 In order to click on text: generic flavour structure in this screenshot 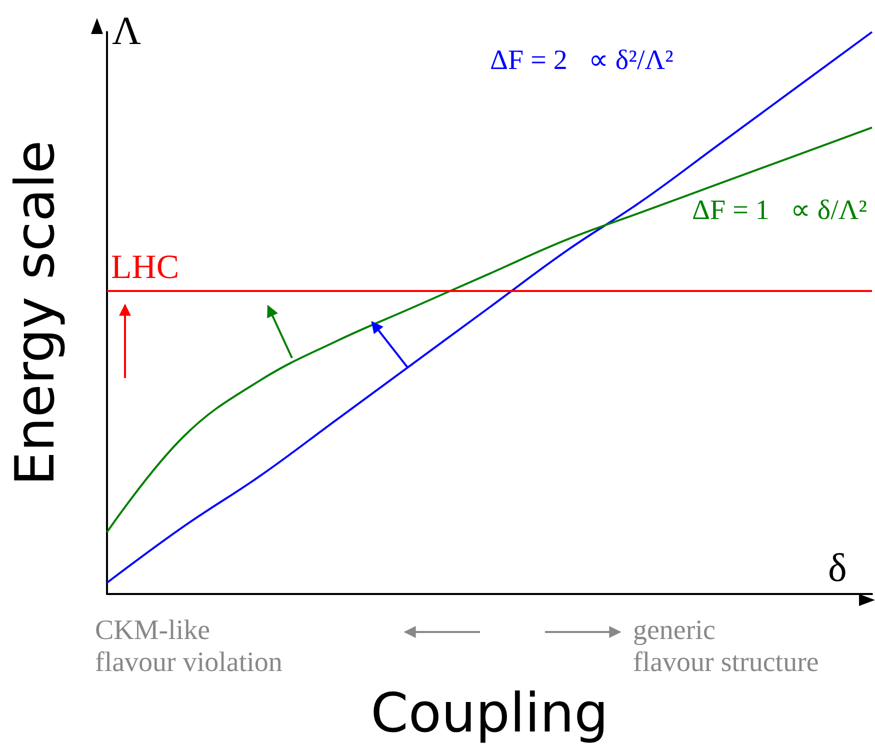, I will do `click(726, 647)`.